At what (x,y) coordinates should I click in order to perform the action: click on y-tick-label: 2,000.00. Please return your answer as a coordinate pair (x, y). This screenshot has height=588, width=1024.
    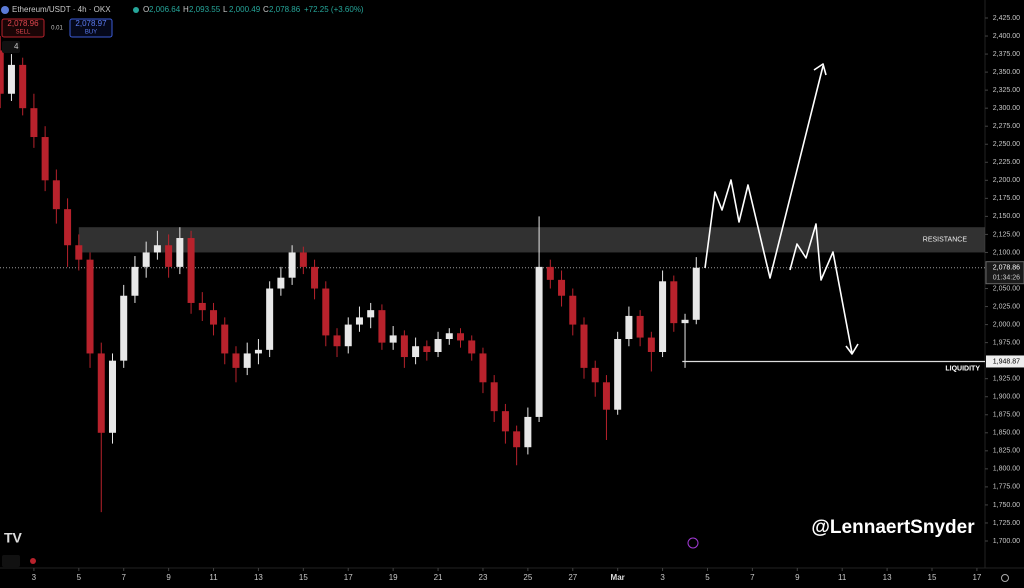
    Looking at the image, I should click on (1006, 324).